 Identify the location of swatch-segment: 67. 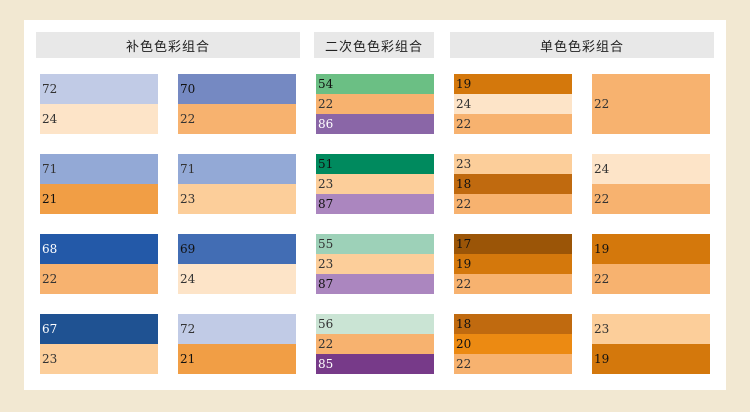
(99, 329).